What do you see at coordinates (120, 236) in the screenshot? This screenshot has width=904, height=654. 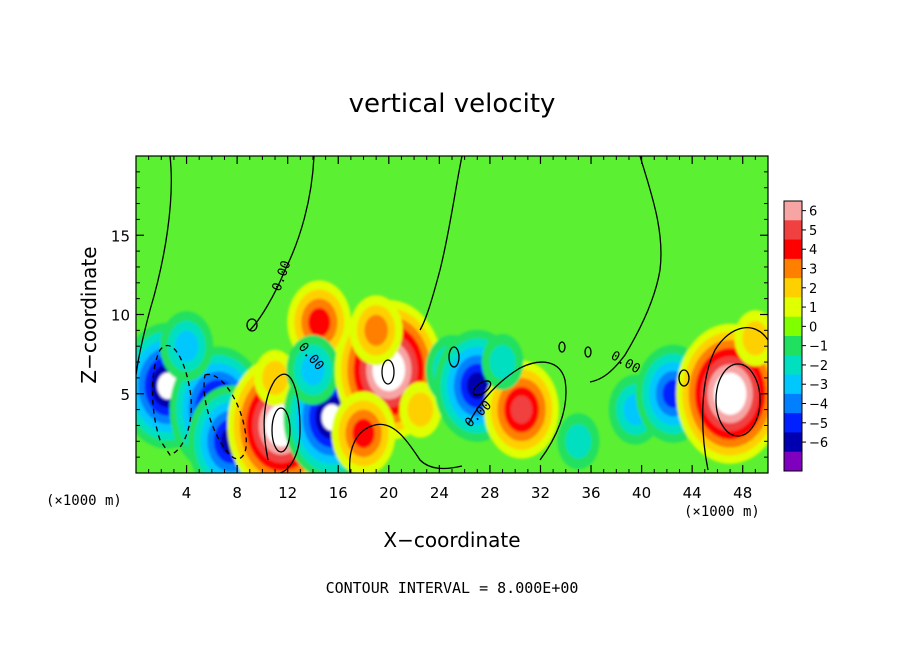 I see `y-tick-label: 15` at bounding box center [120, 236].